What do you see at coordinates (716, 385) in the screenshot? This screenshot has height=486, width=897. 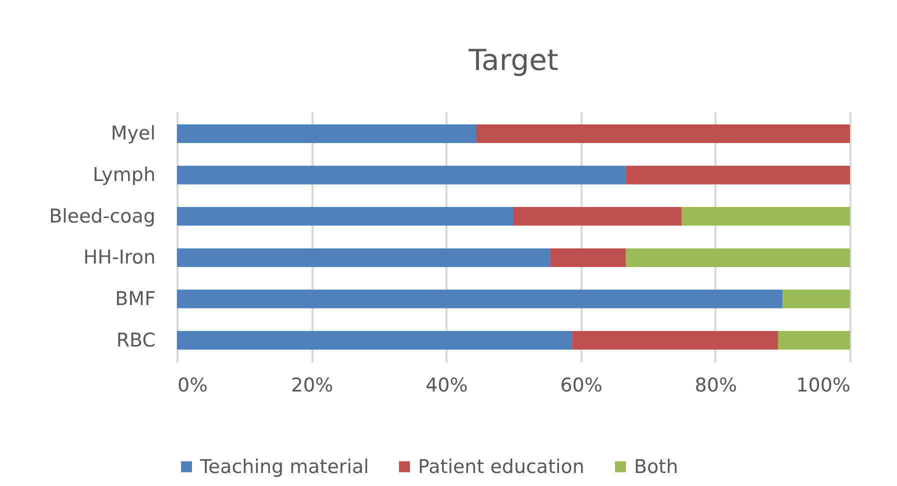 I see `x-tick-label: 80%` at bounding box center [716, 385].